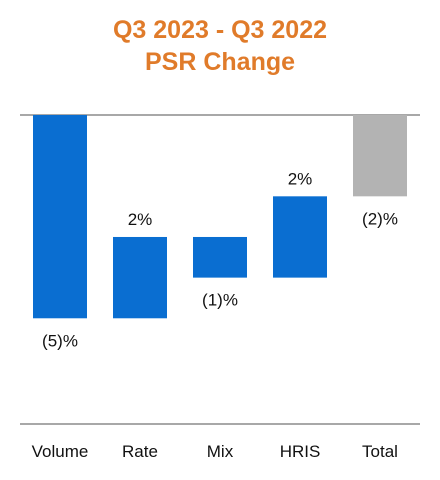 This screenshot has width=440, height=480. I want to click on bar-total, so click(380, 156).